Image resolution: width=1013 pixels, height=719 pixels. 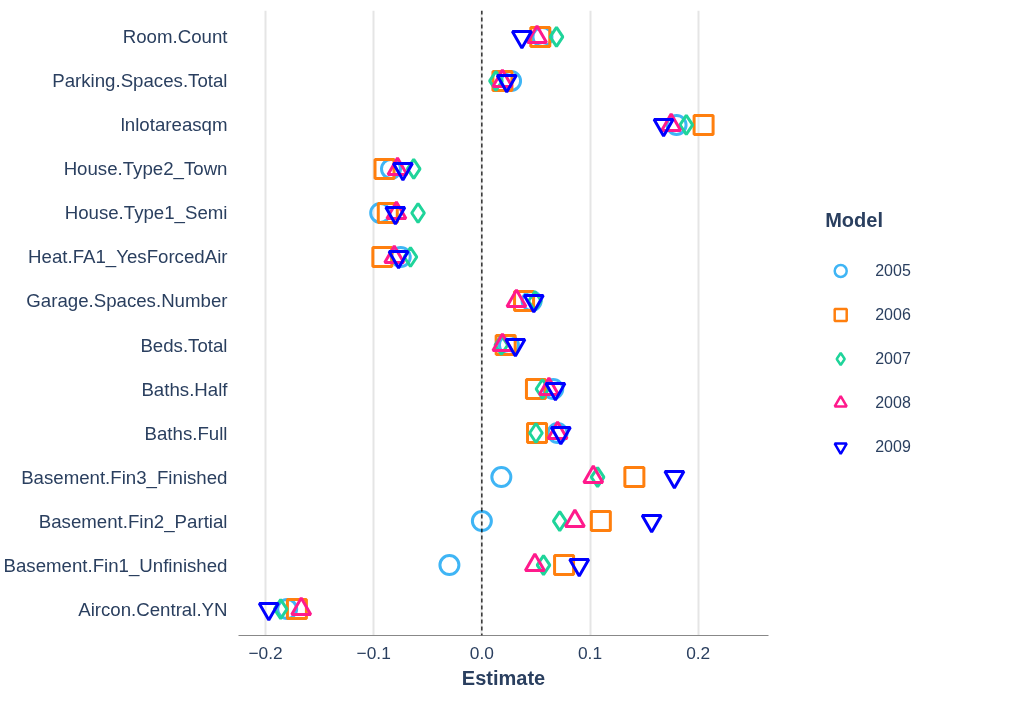 I want to click on y-tick-label: Garage.Spaces.Number, so click(x=127, y=301).